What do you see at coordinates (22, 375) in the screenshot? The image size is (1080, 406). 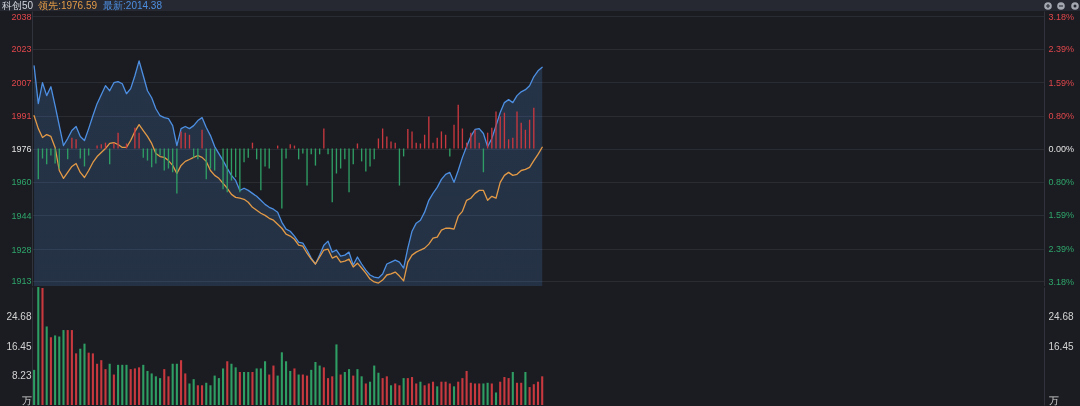 I see `y-tick-label: 8.23` at bounding box center [22, 375].